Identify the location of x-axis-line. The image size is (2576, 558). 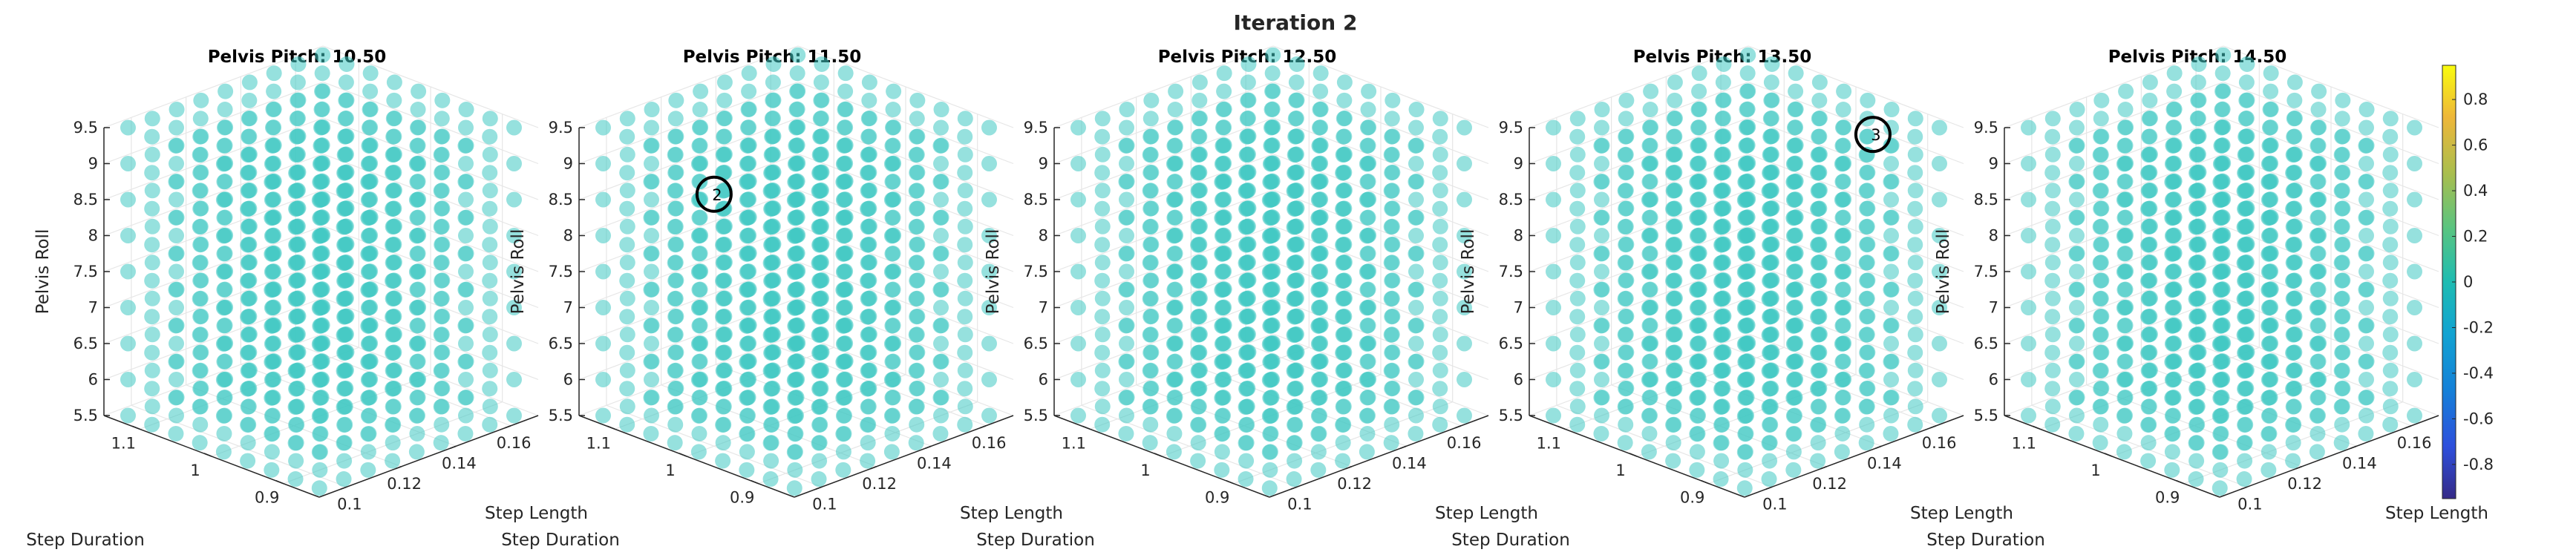
(904, 457).